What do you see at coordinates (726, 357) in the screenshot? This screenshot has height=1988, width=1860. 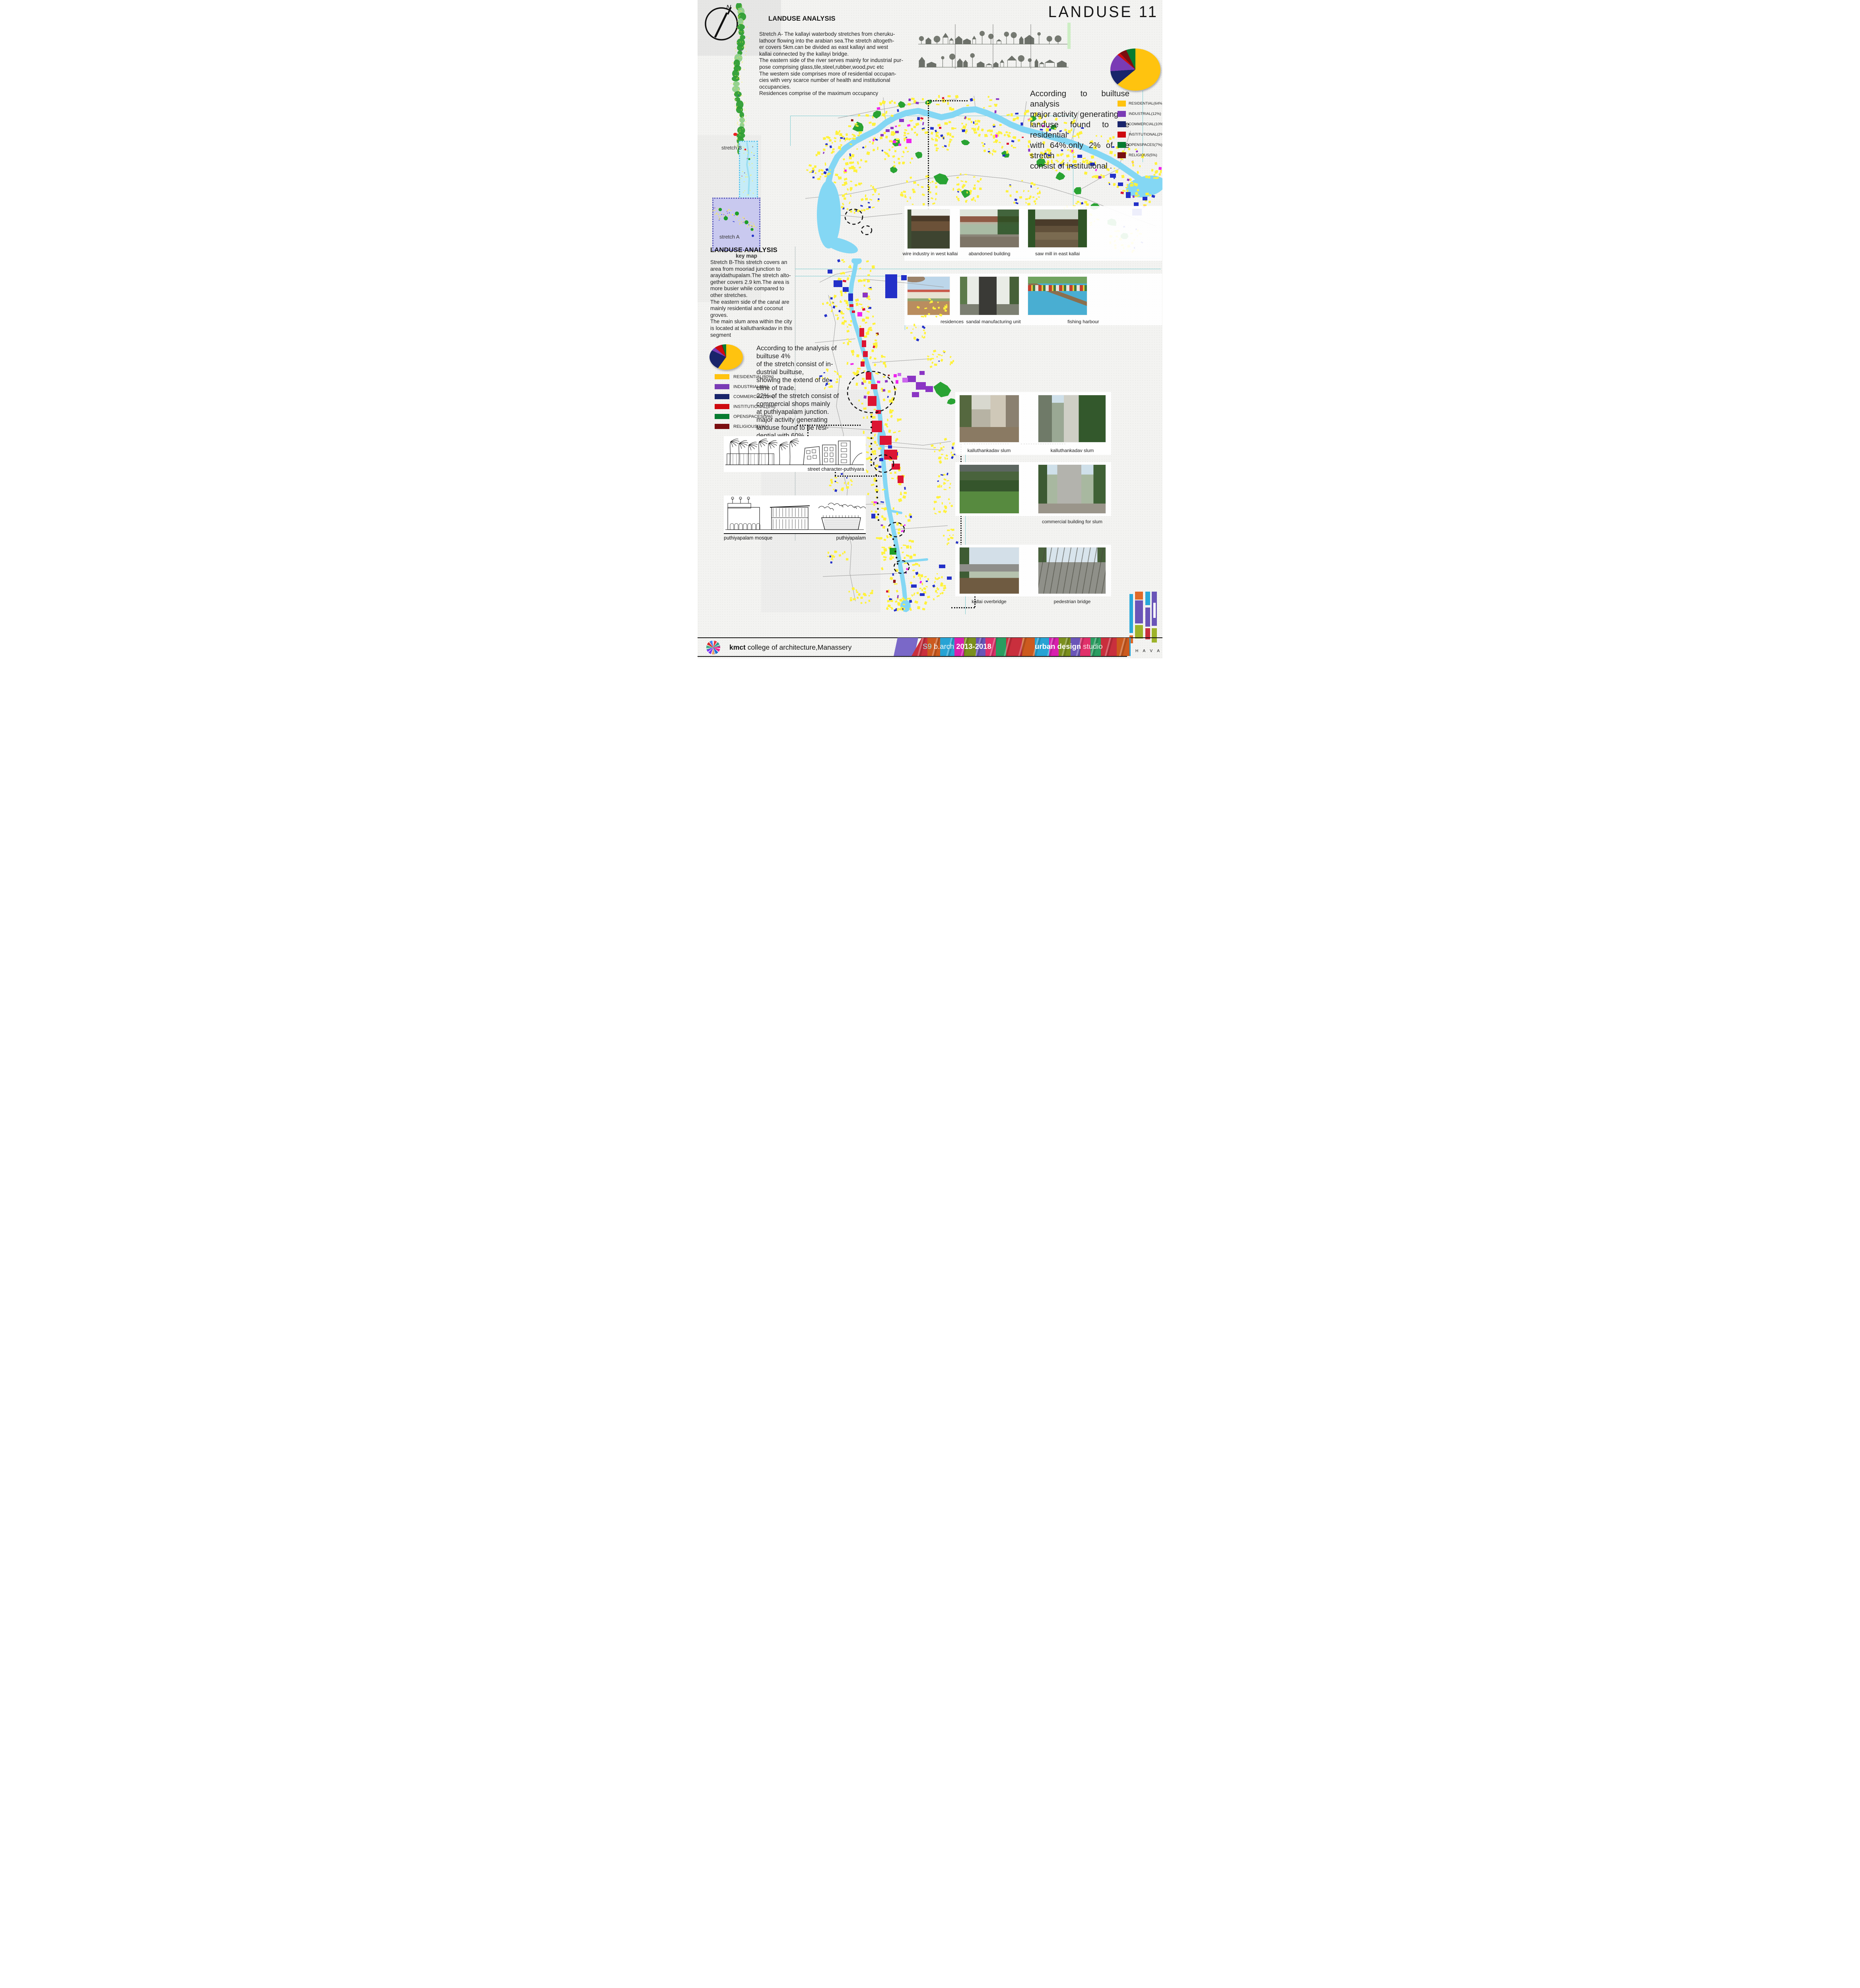 I see `pie-chart-builtuse-stretch-b` at bounding box center [726, 357].